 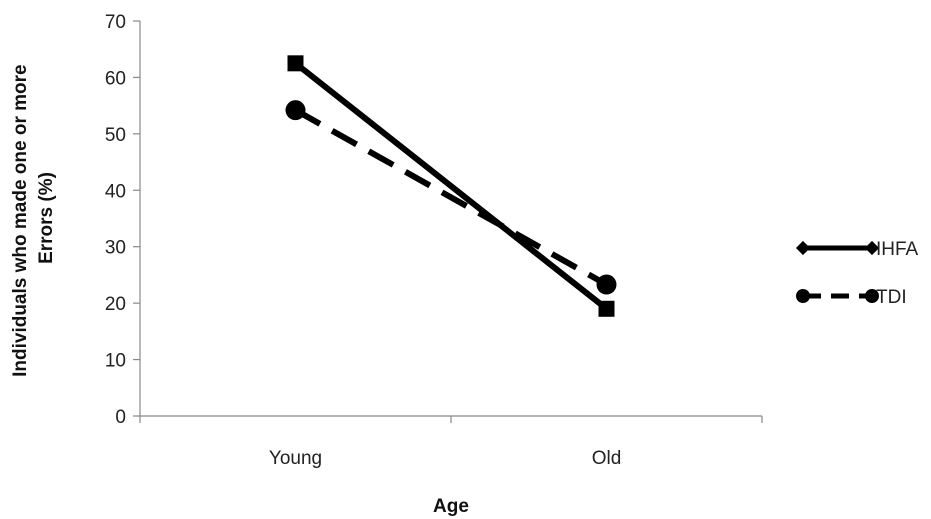 What do you see at coordinates (295, 458) in the screenshot?
I see `x-tick-label: Young` at bounding box center [295, 458].